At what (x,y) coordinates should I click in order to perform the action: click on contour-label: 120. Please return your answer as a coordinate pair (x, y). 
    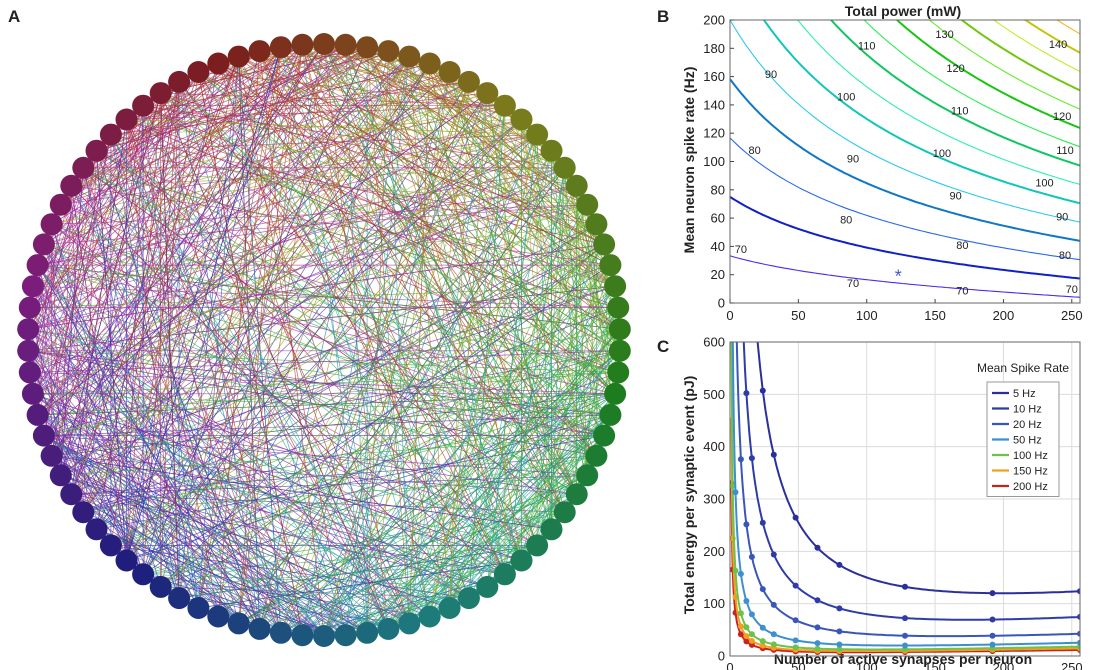
    Looking at the image, I should click on (955, 69).